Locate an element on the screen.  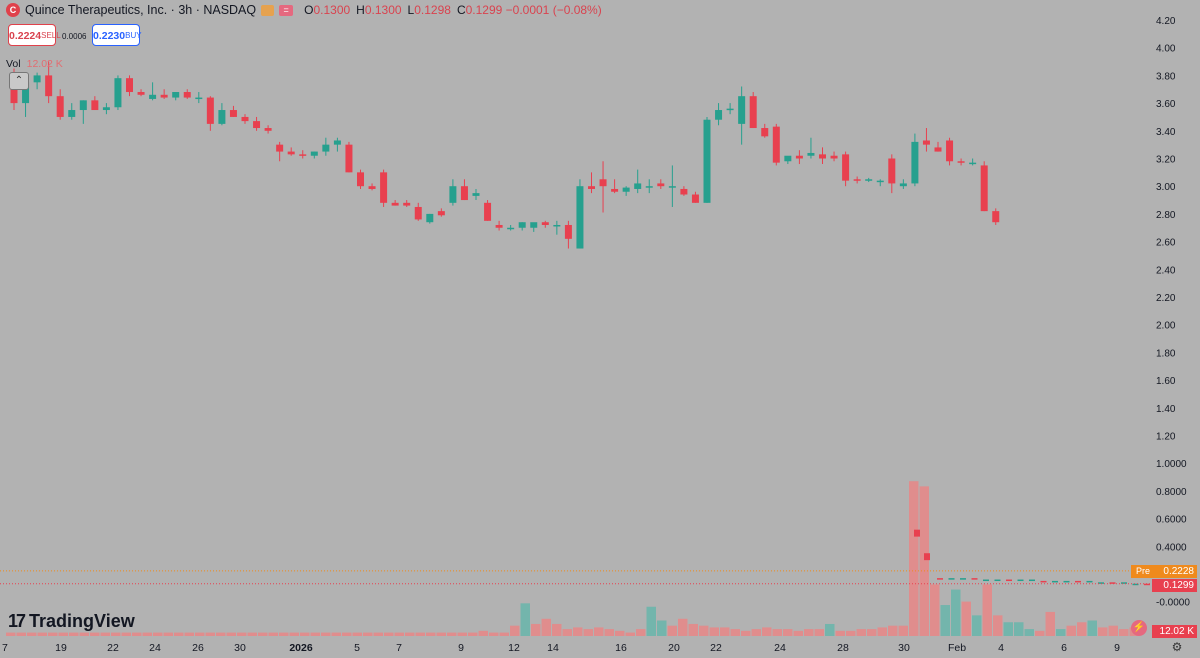
time-axis: 7 19 22 24 26 30 2026 5 7 9 12 14 16 20 22 24 28 30 Feb 4 6 9 is located at coordinates (561, 648).